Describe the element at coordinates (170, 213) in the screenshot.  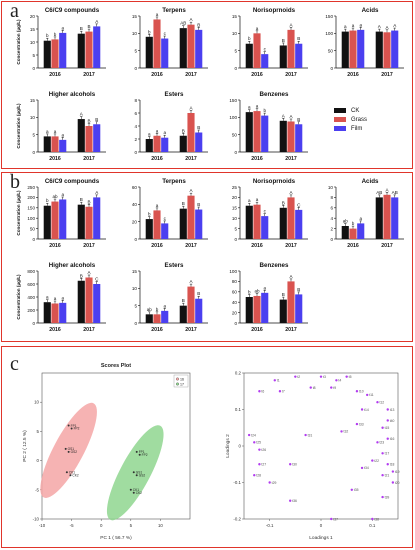
I see `bar-chart-svg: Terpens 0 20 40 60 ba c 2016 B A B 2017` at that location.